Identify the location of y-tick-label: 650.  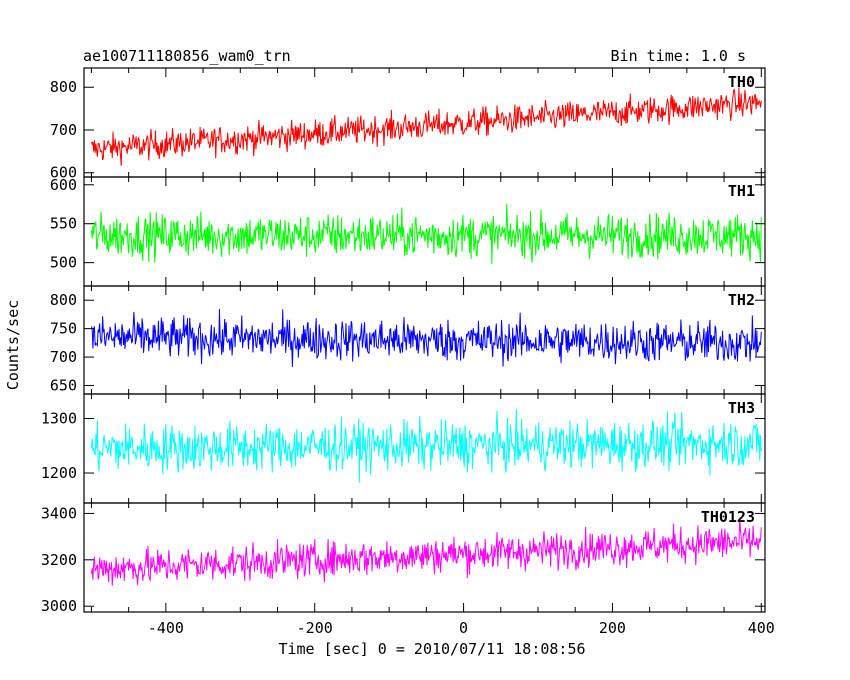
(63, 385).